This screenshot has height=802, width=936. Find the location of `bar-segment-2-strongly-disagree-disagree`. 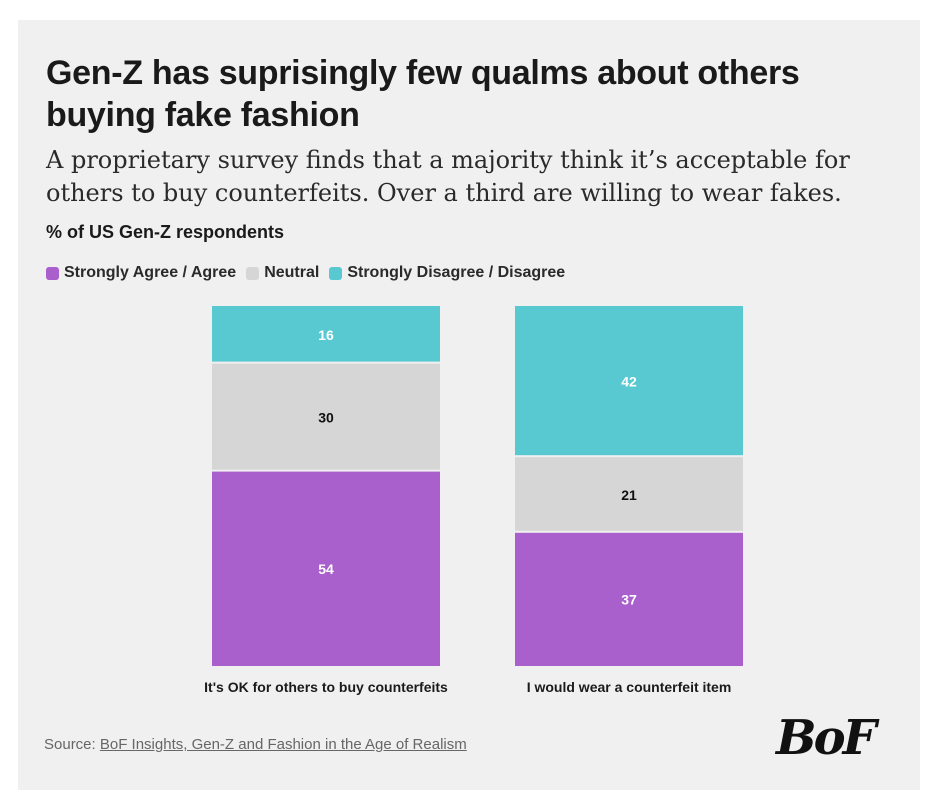

bar-segment-2-strongly-disagree-disagree is located at coordinates (629, 381).